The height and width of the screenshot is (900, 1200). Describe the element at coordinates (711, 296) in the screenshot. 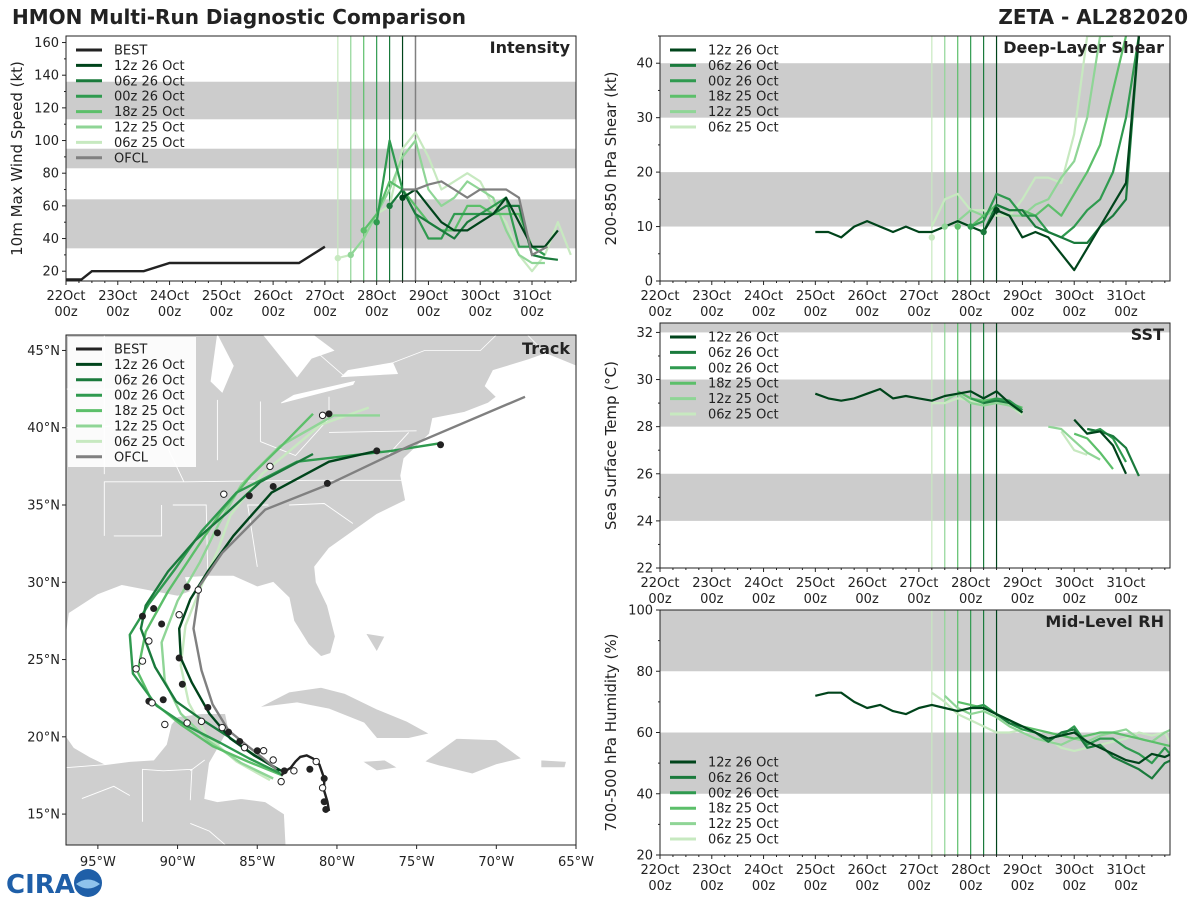

I see `shear-xtick-label: 23Oct` at that location.